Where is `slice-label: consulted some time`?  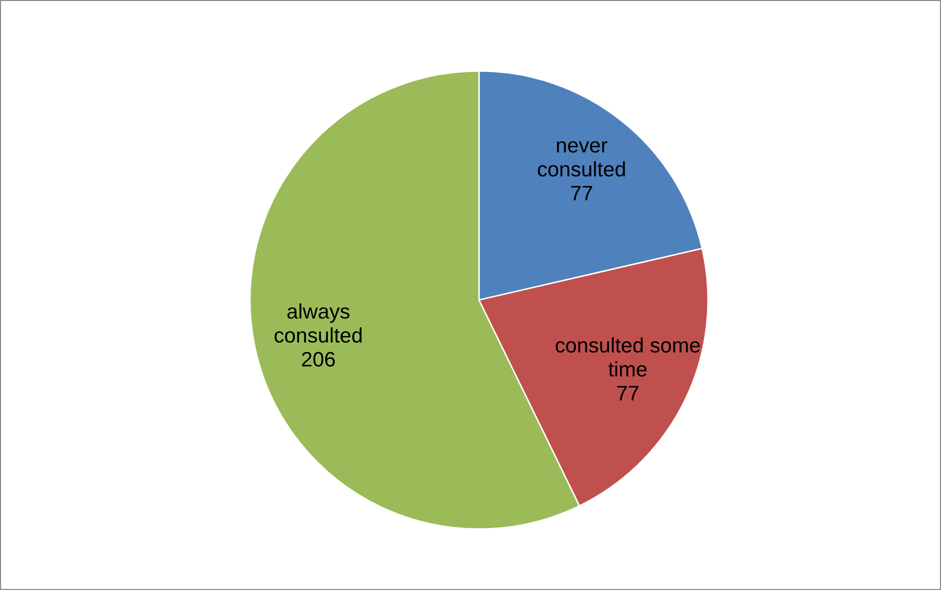
slice-label: consulted some time is located at coordinates (628, 357).